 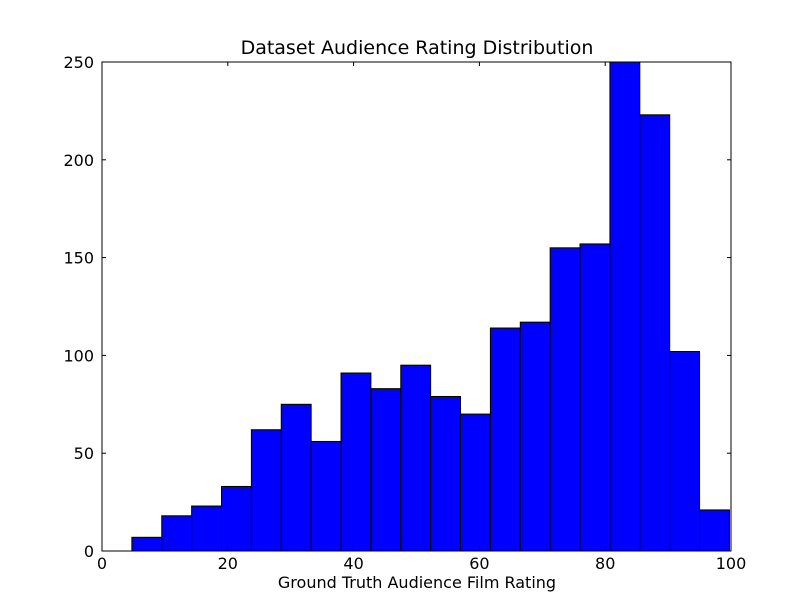 I want to click on y-tick-label-5: 250, so click(x=78, y=62).